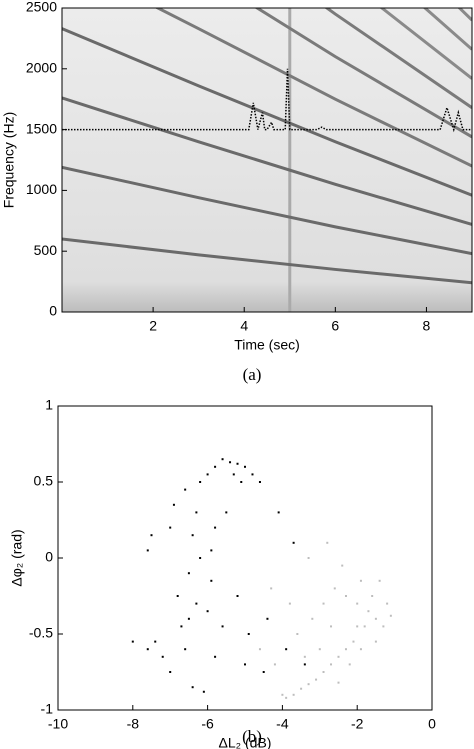 The width and height of the screenshot is (474, 749). Describe the element at coordinates (41, 189) in the screenshot. I see `y-tick-label: 1000` at that location.